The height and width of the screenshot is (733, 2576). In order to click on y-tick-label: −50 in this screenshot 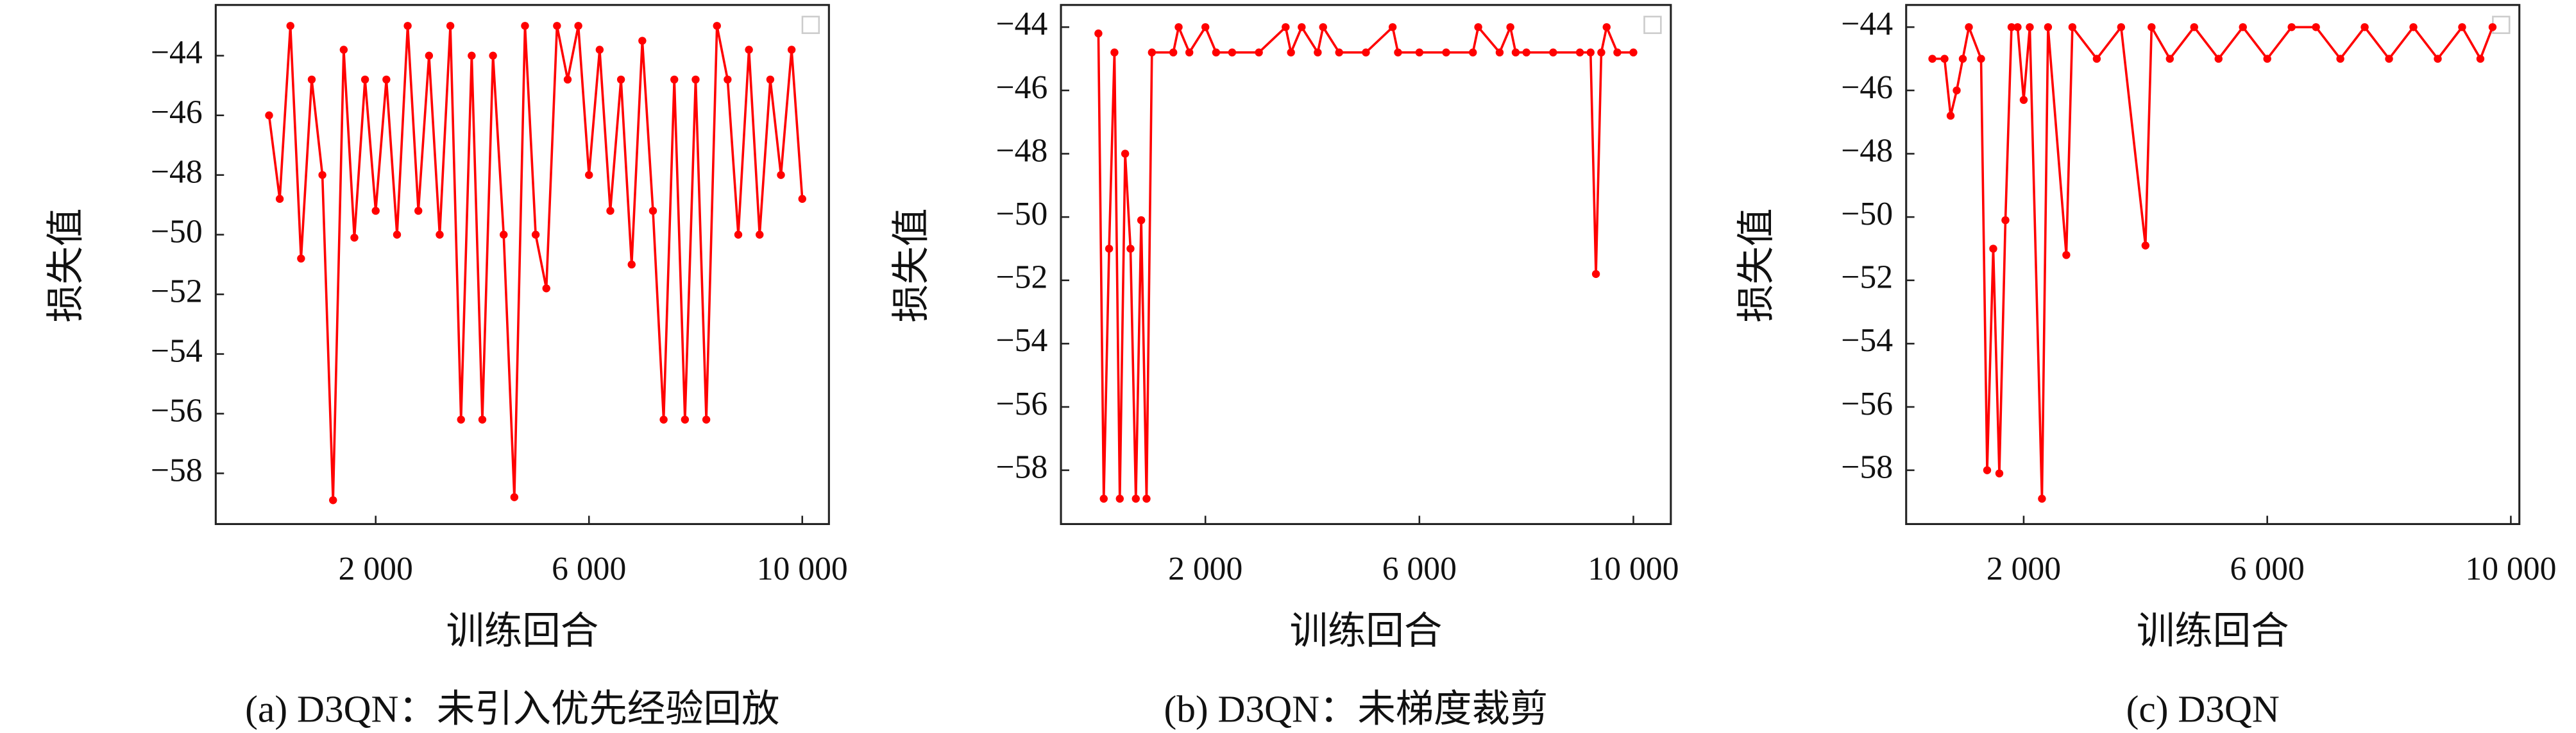, I will do `click(177, 231)`.